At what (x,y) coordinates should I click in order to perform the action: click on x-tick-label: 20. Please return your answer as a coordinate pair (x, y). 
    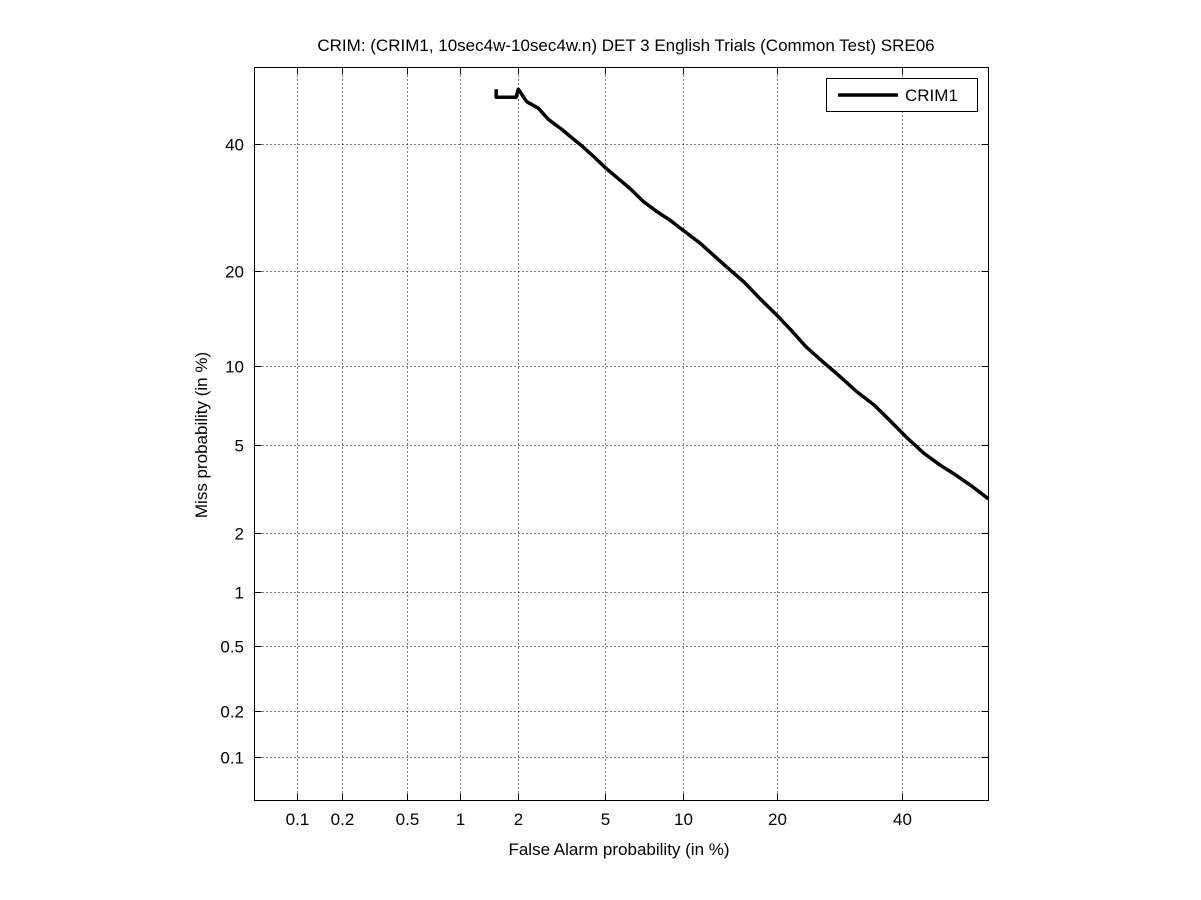
    Looking at the image, I should click on (777, 819).